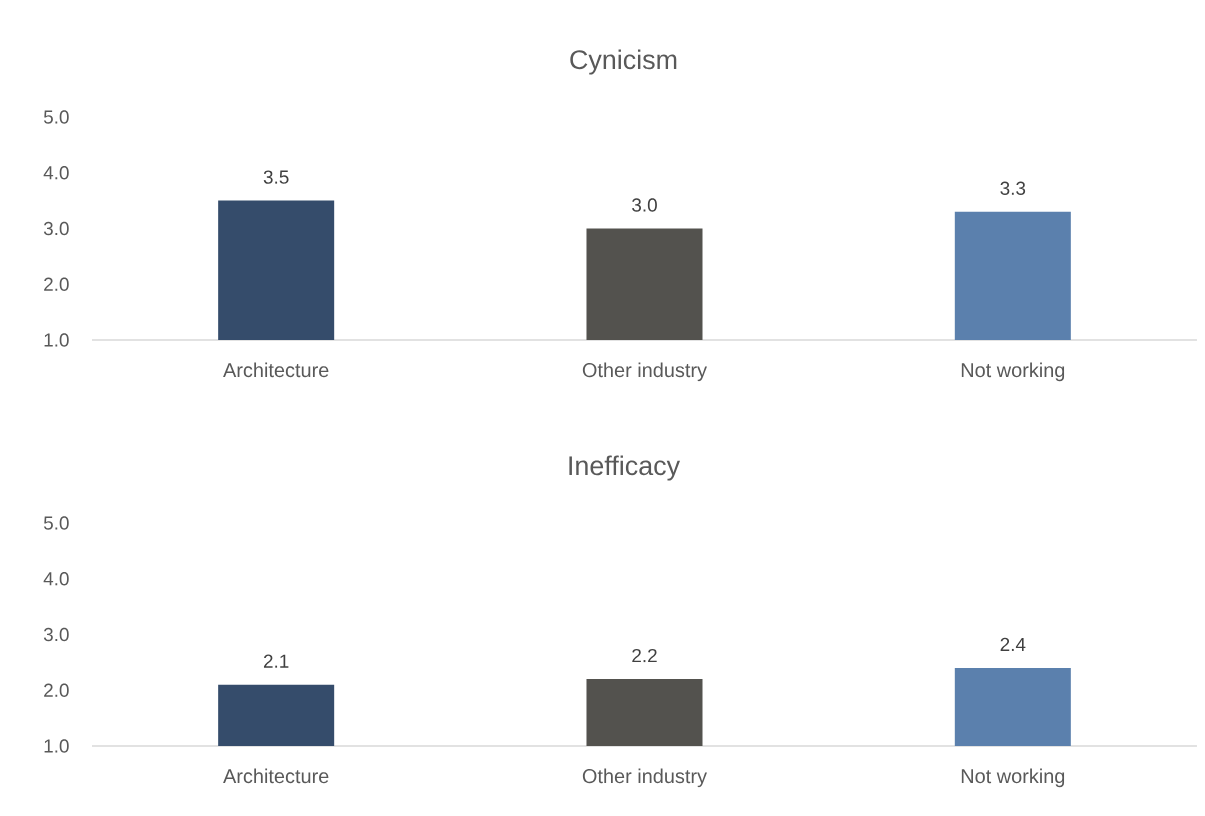 This screenshot has height=816, width=1205. Describe the element at coordinates (1013, 188) in the screenshot. I see `data-label: 3.3` at that location.